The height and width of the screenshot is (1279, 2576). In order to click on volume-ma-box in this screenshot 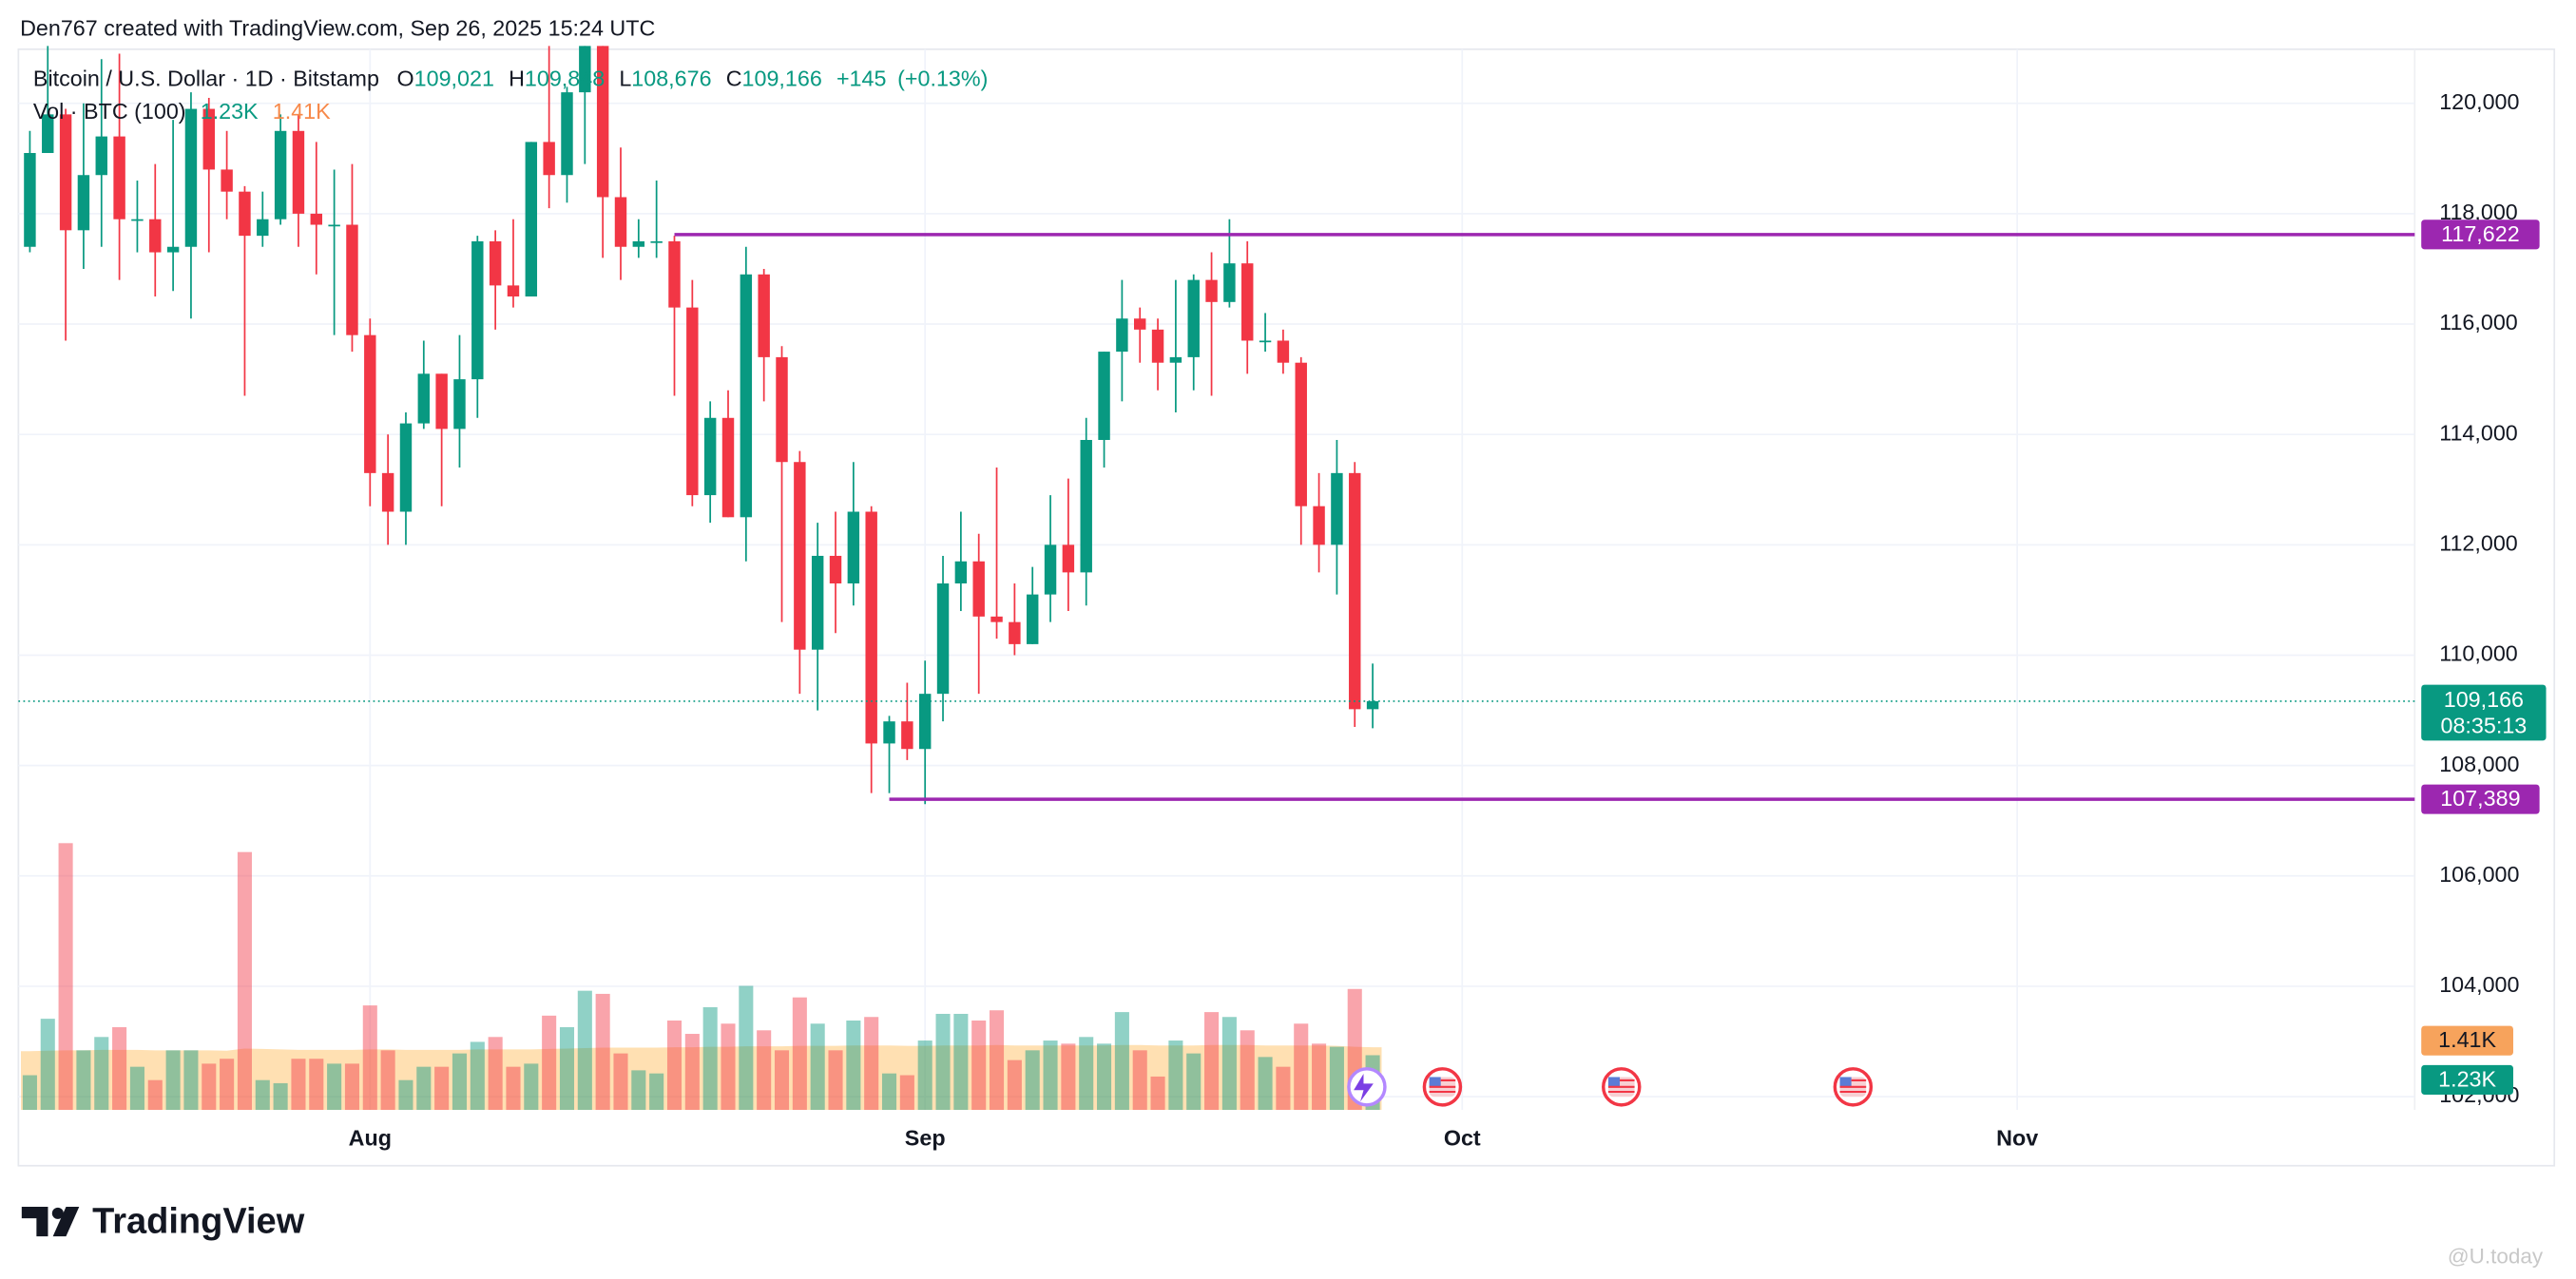, I will do `click(2467, 1041)`.